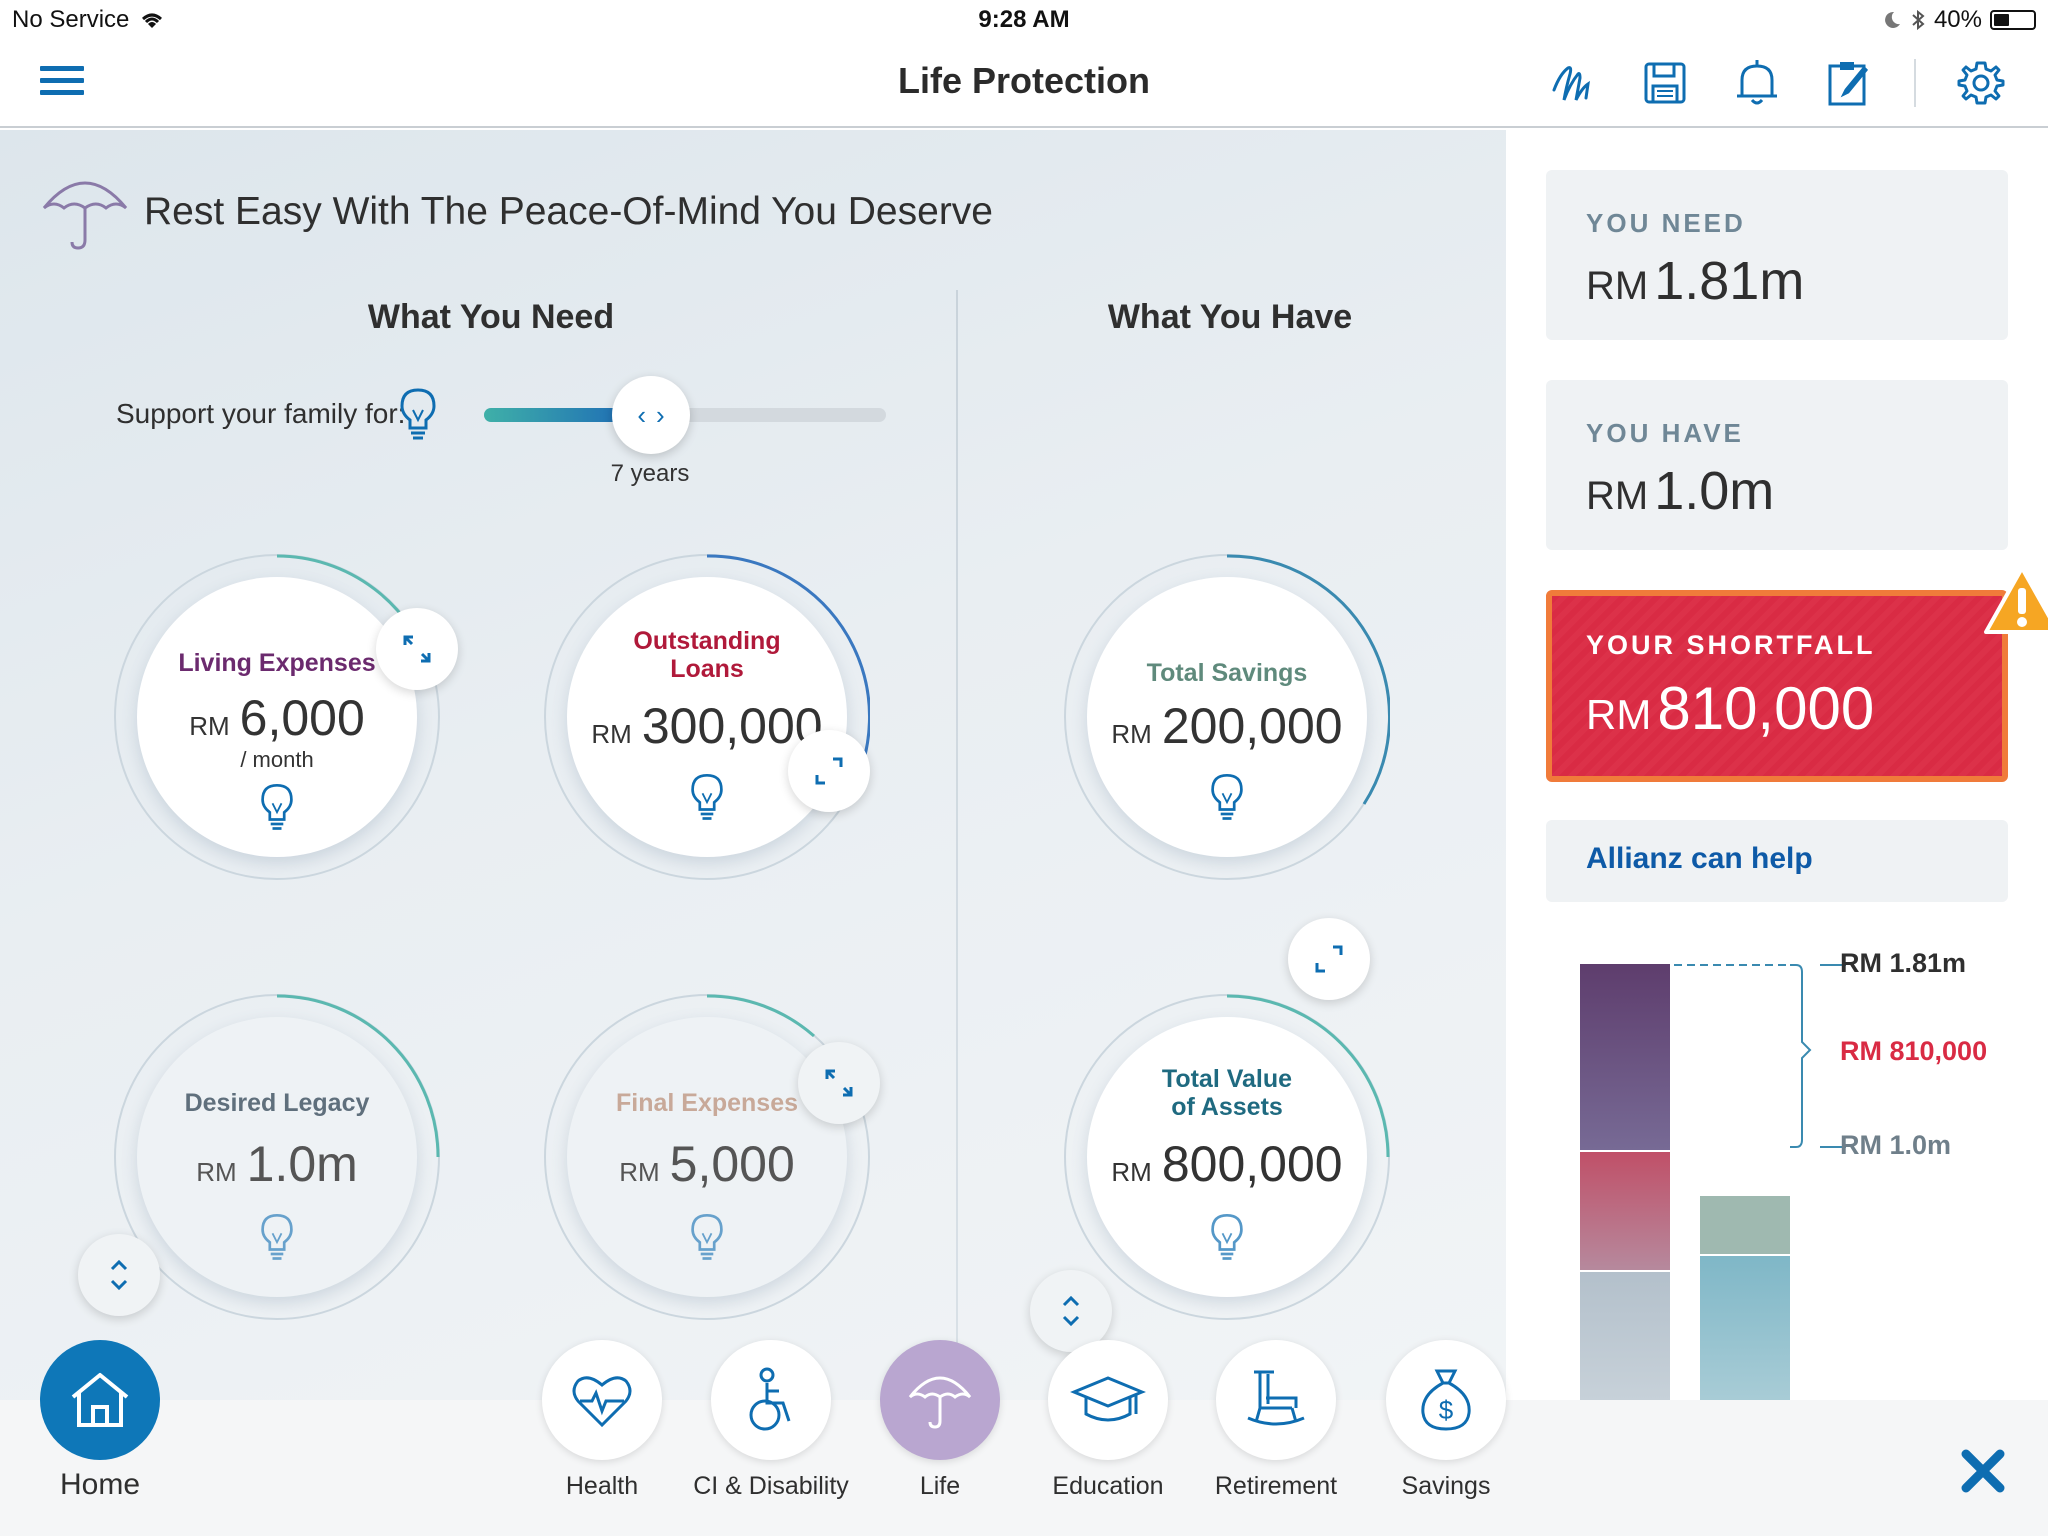  Describe the element at coordinates (1227, 673) in the screenshot. I see `savings-label: Total Savings` at that location.